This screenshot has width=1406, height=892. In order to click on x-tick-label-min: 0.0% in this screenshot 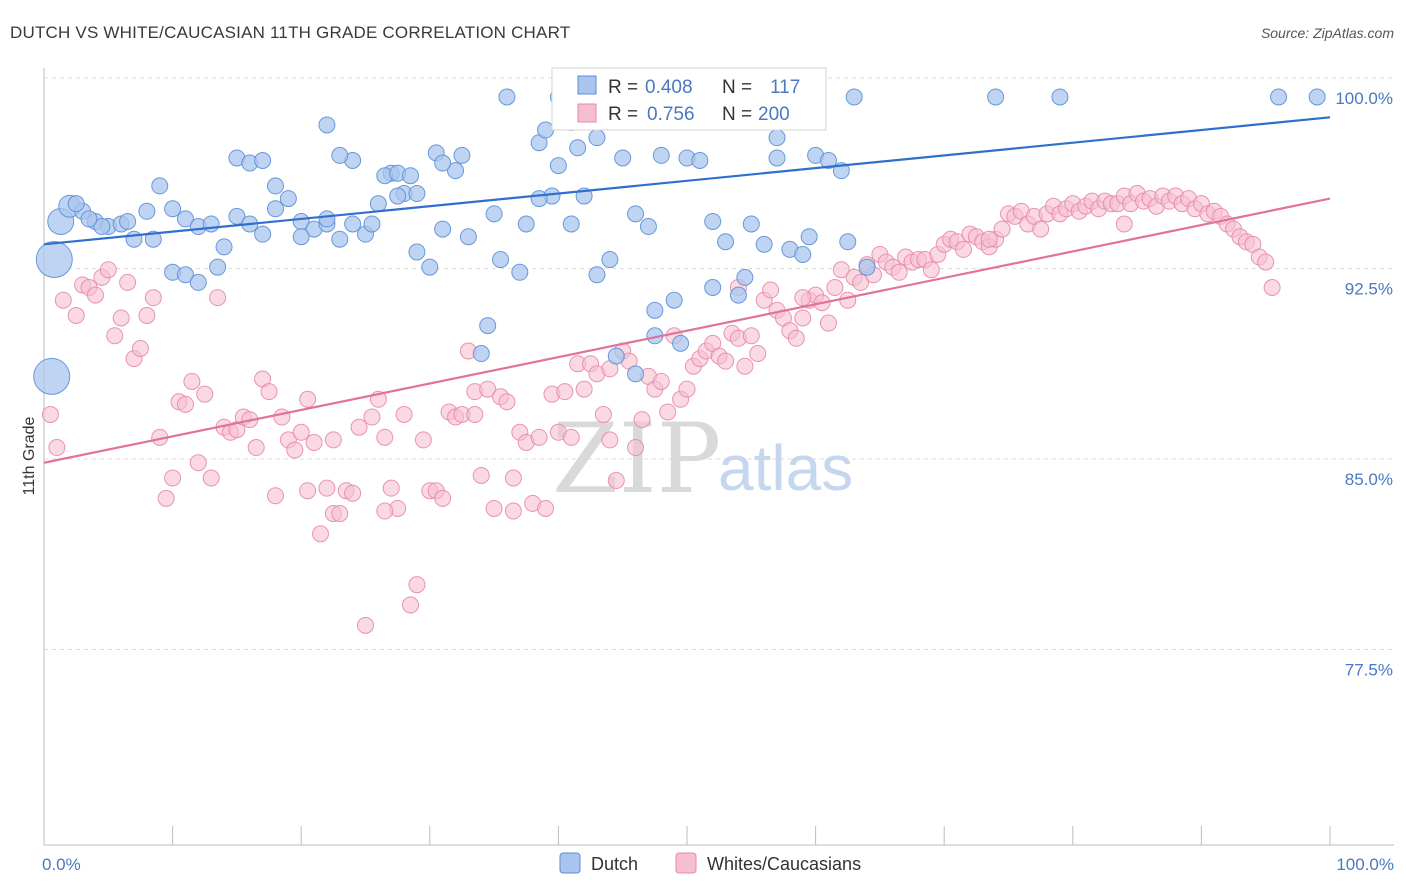, I will do `click(61, 864)`.